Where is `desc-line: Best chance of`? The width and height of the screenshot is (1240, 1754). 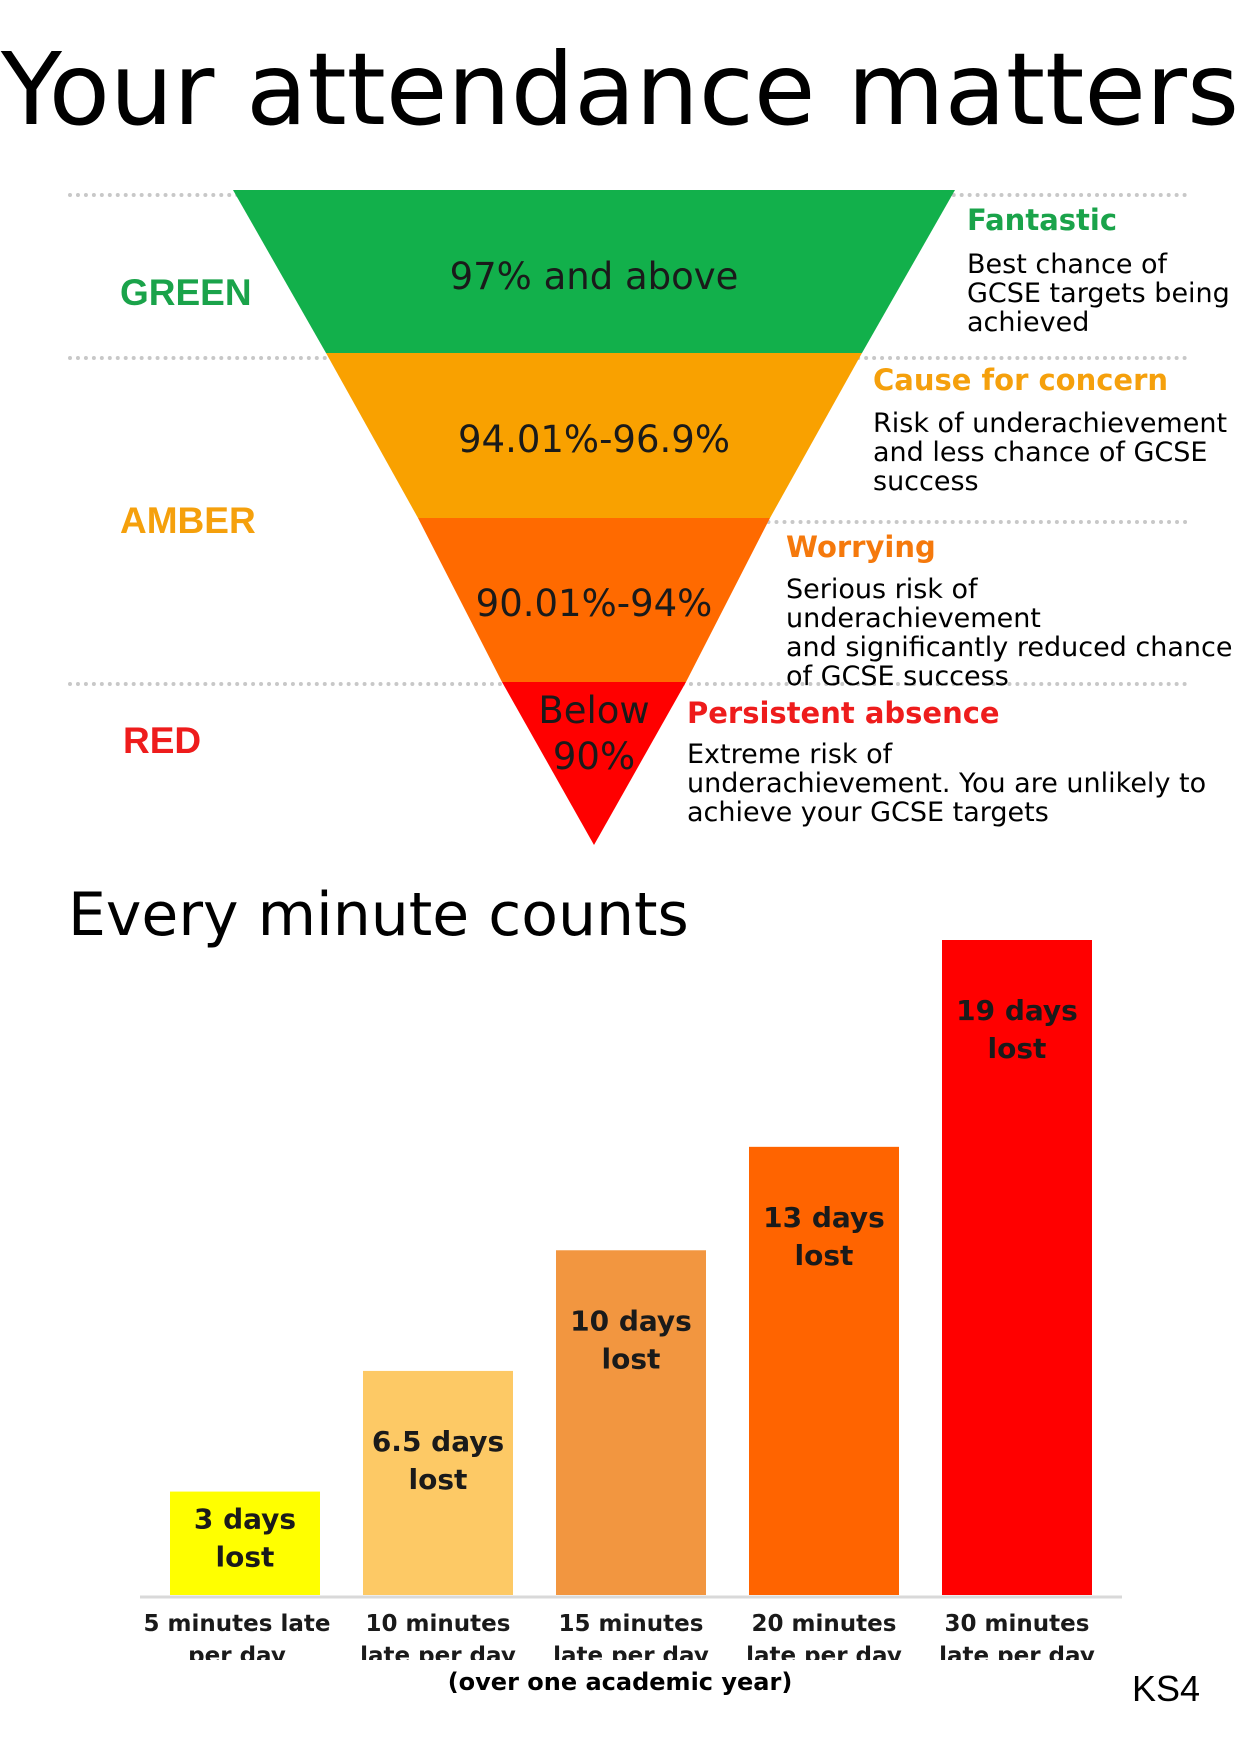 desc-line: Best chance of is located at coordinates (1067, 264).